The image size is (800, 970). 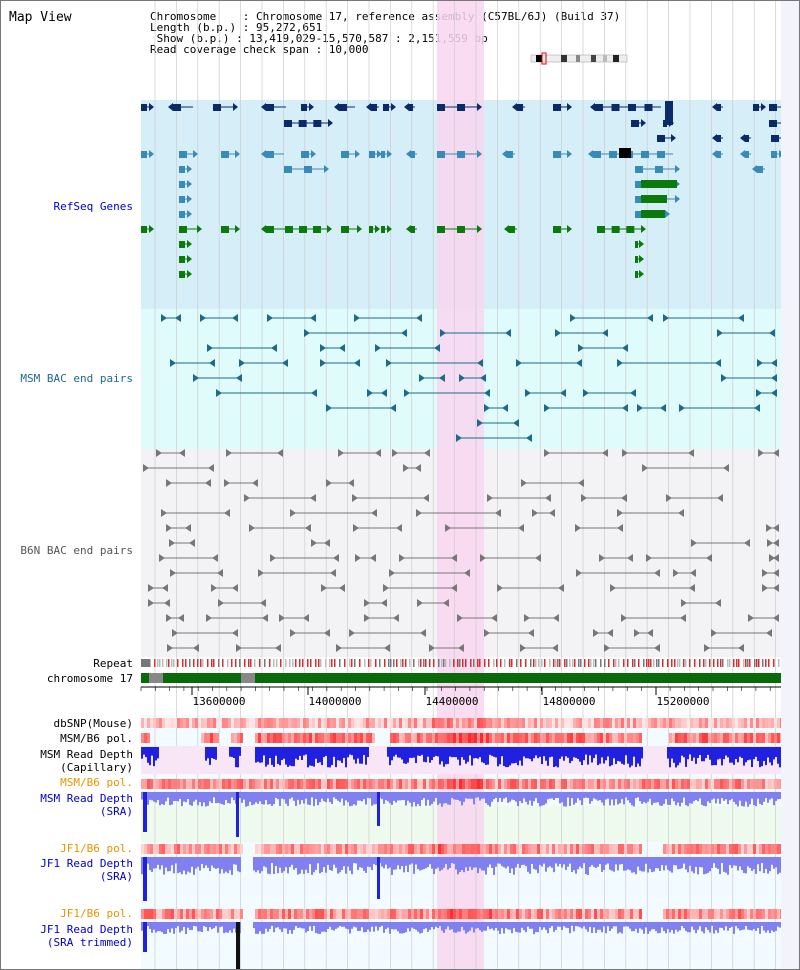 What do you see at coordinates (96, 913) in the screenshot?
I see `label-jf1-b6-pol-2: JF1/B6 pol.` at bounding box center [96, 913].